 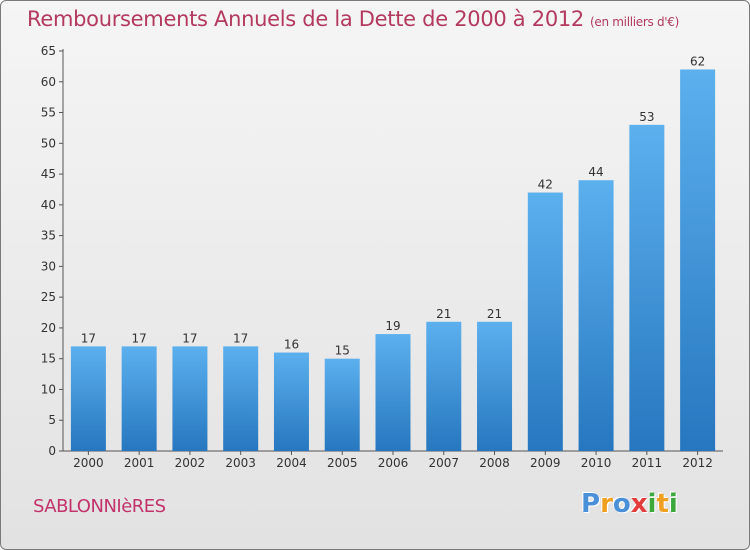 What do you see at coordinates (596, 463) in the screenshot?
I see `x-tick-label: 2010` at bounding box center [596, 463].